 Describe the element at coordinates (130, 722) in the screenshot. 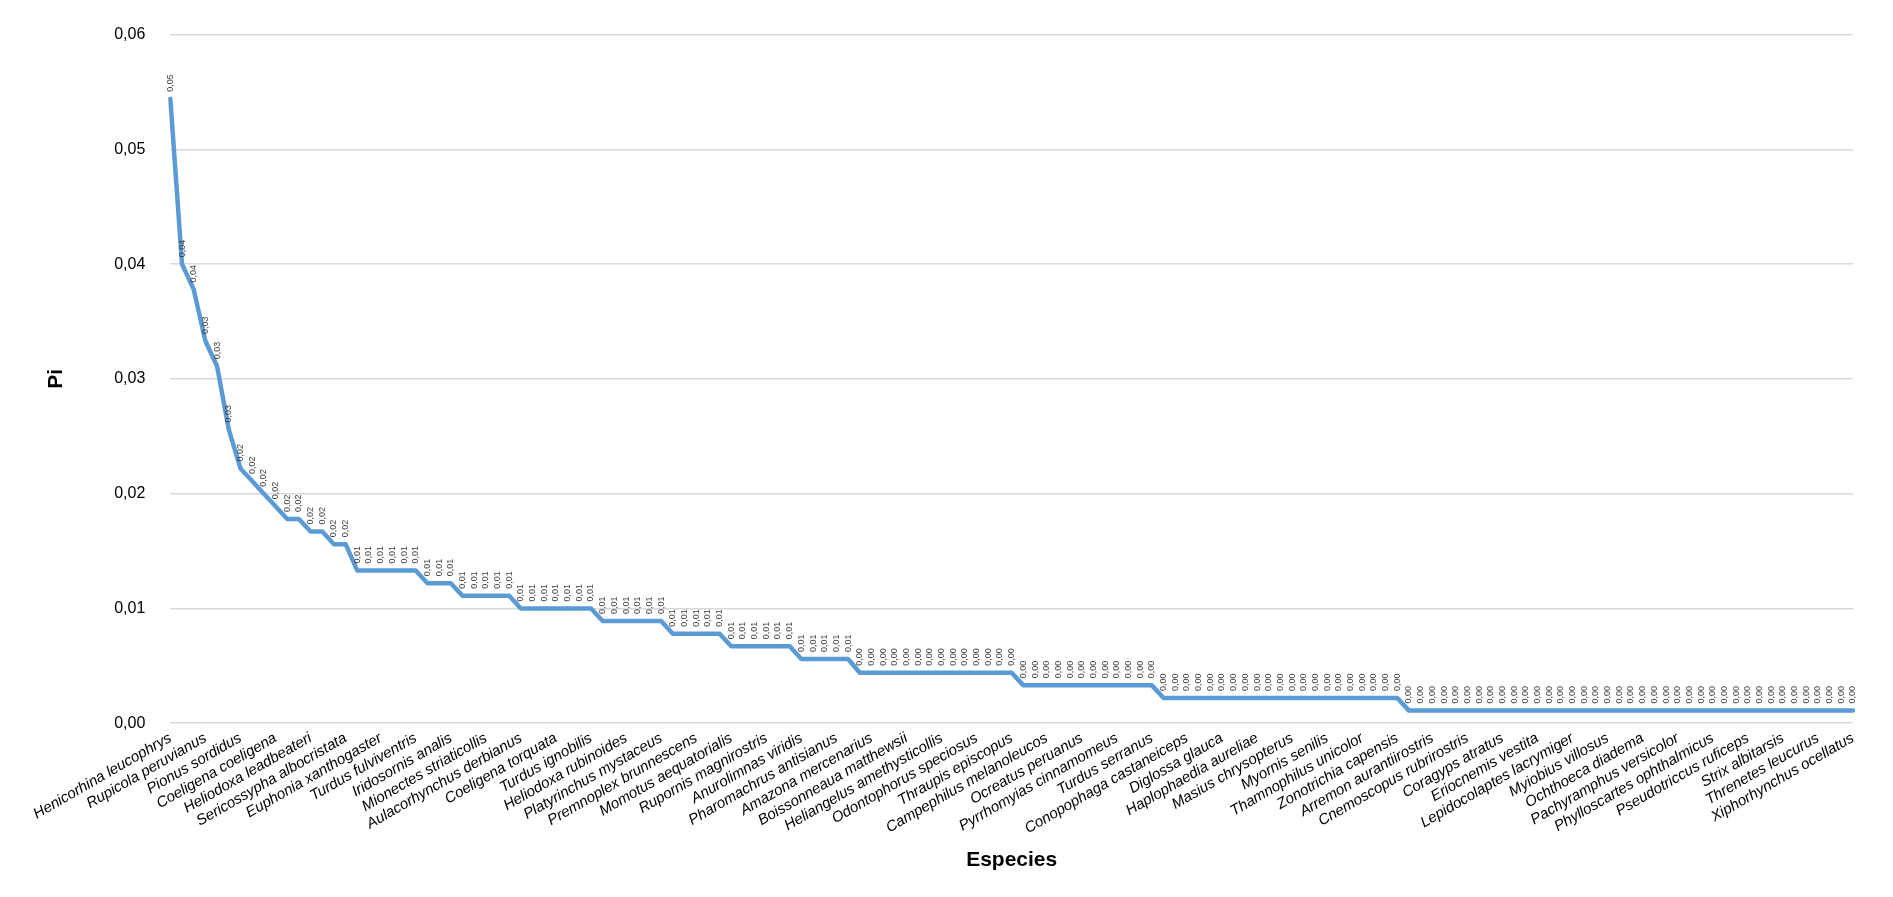

I see `y-tick-label: 0,00` at that location.